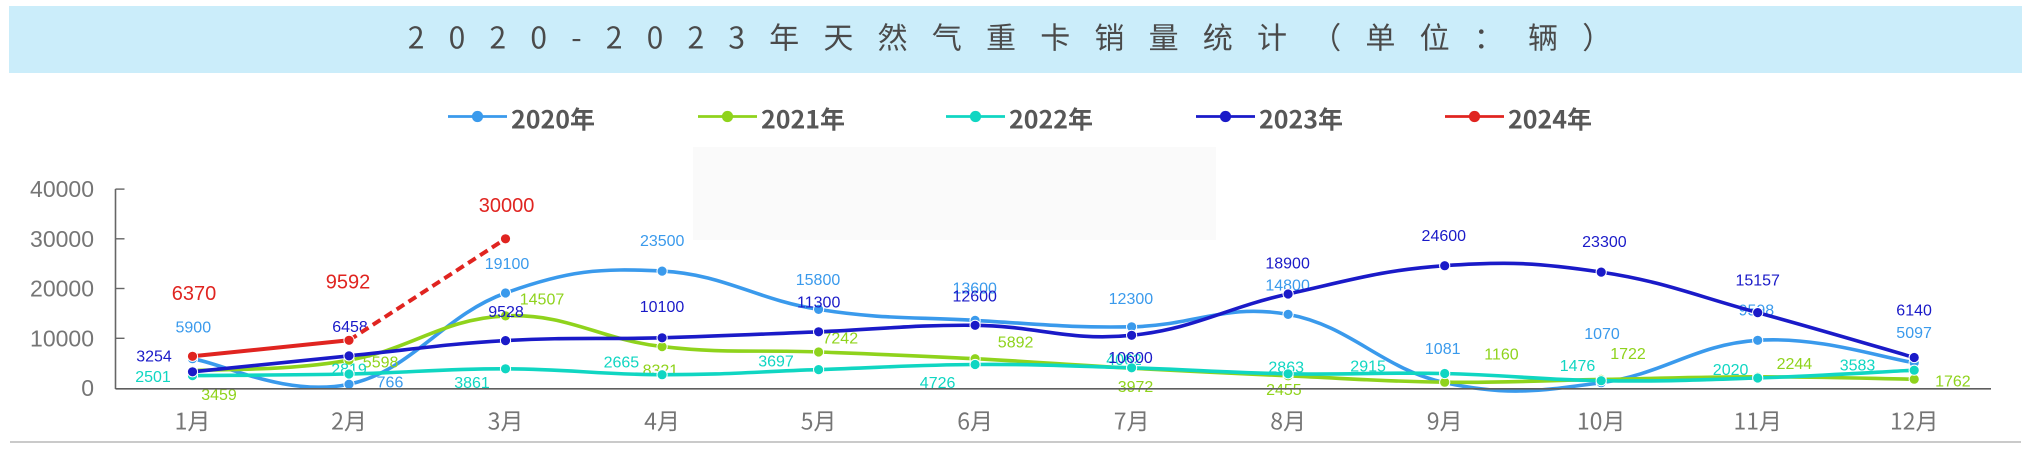 This screenshot has height=454, width=2028. I want to click on svg-text: 1476, so click(1578, 366).